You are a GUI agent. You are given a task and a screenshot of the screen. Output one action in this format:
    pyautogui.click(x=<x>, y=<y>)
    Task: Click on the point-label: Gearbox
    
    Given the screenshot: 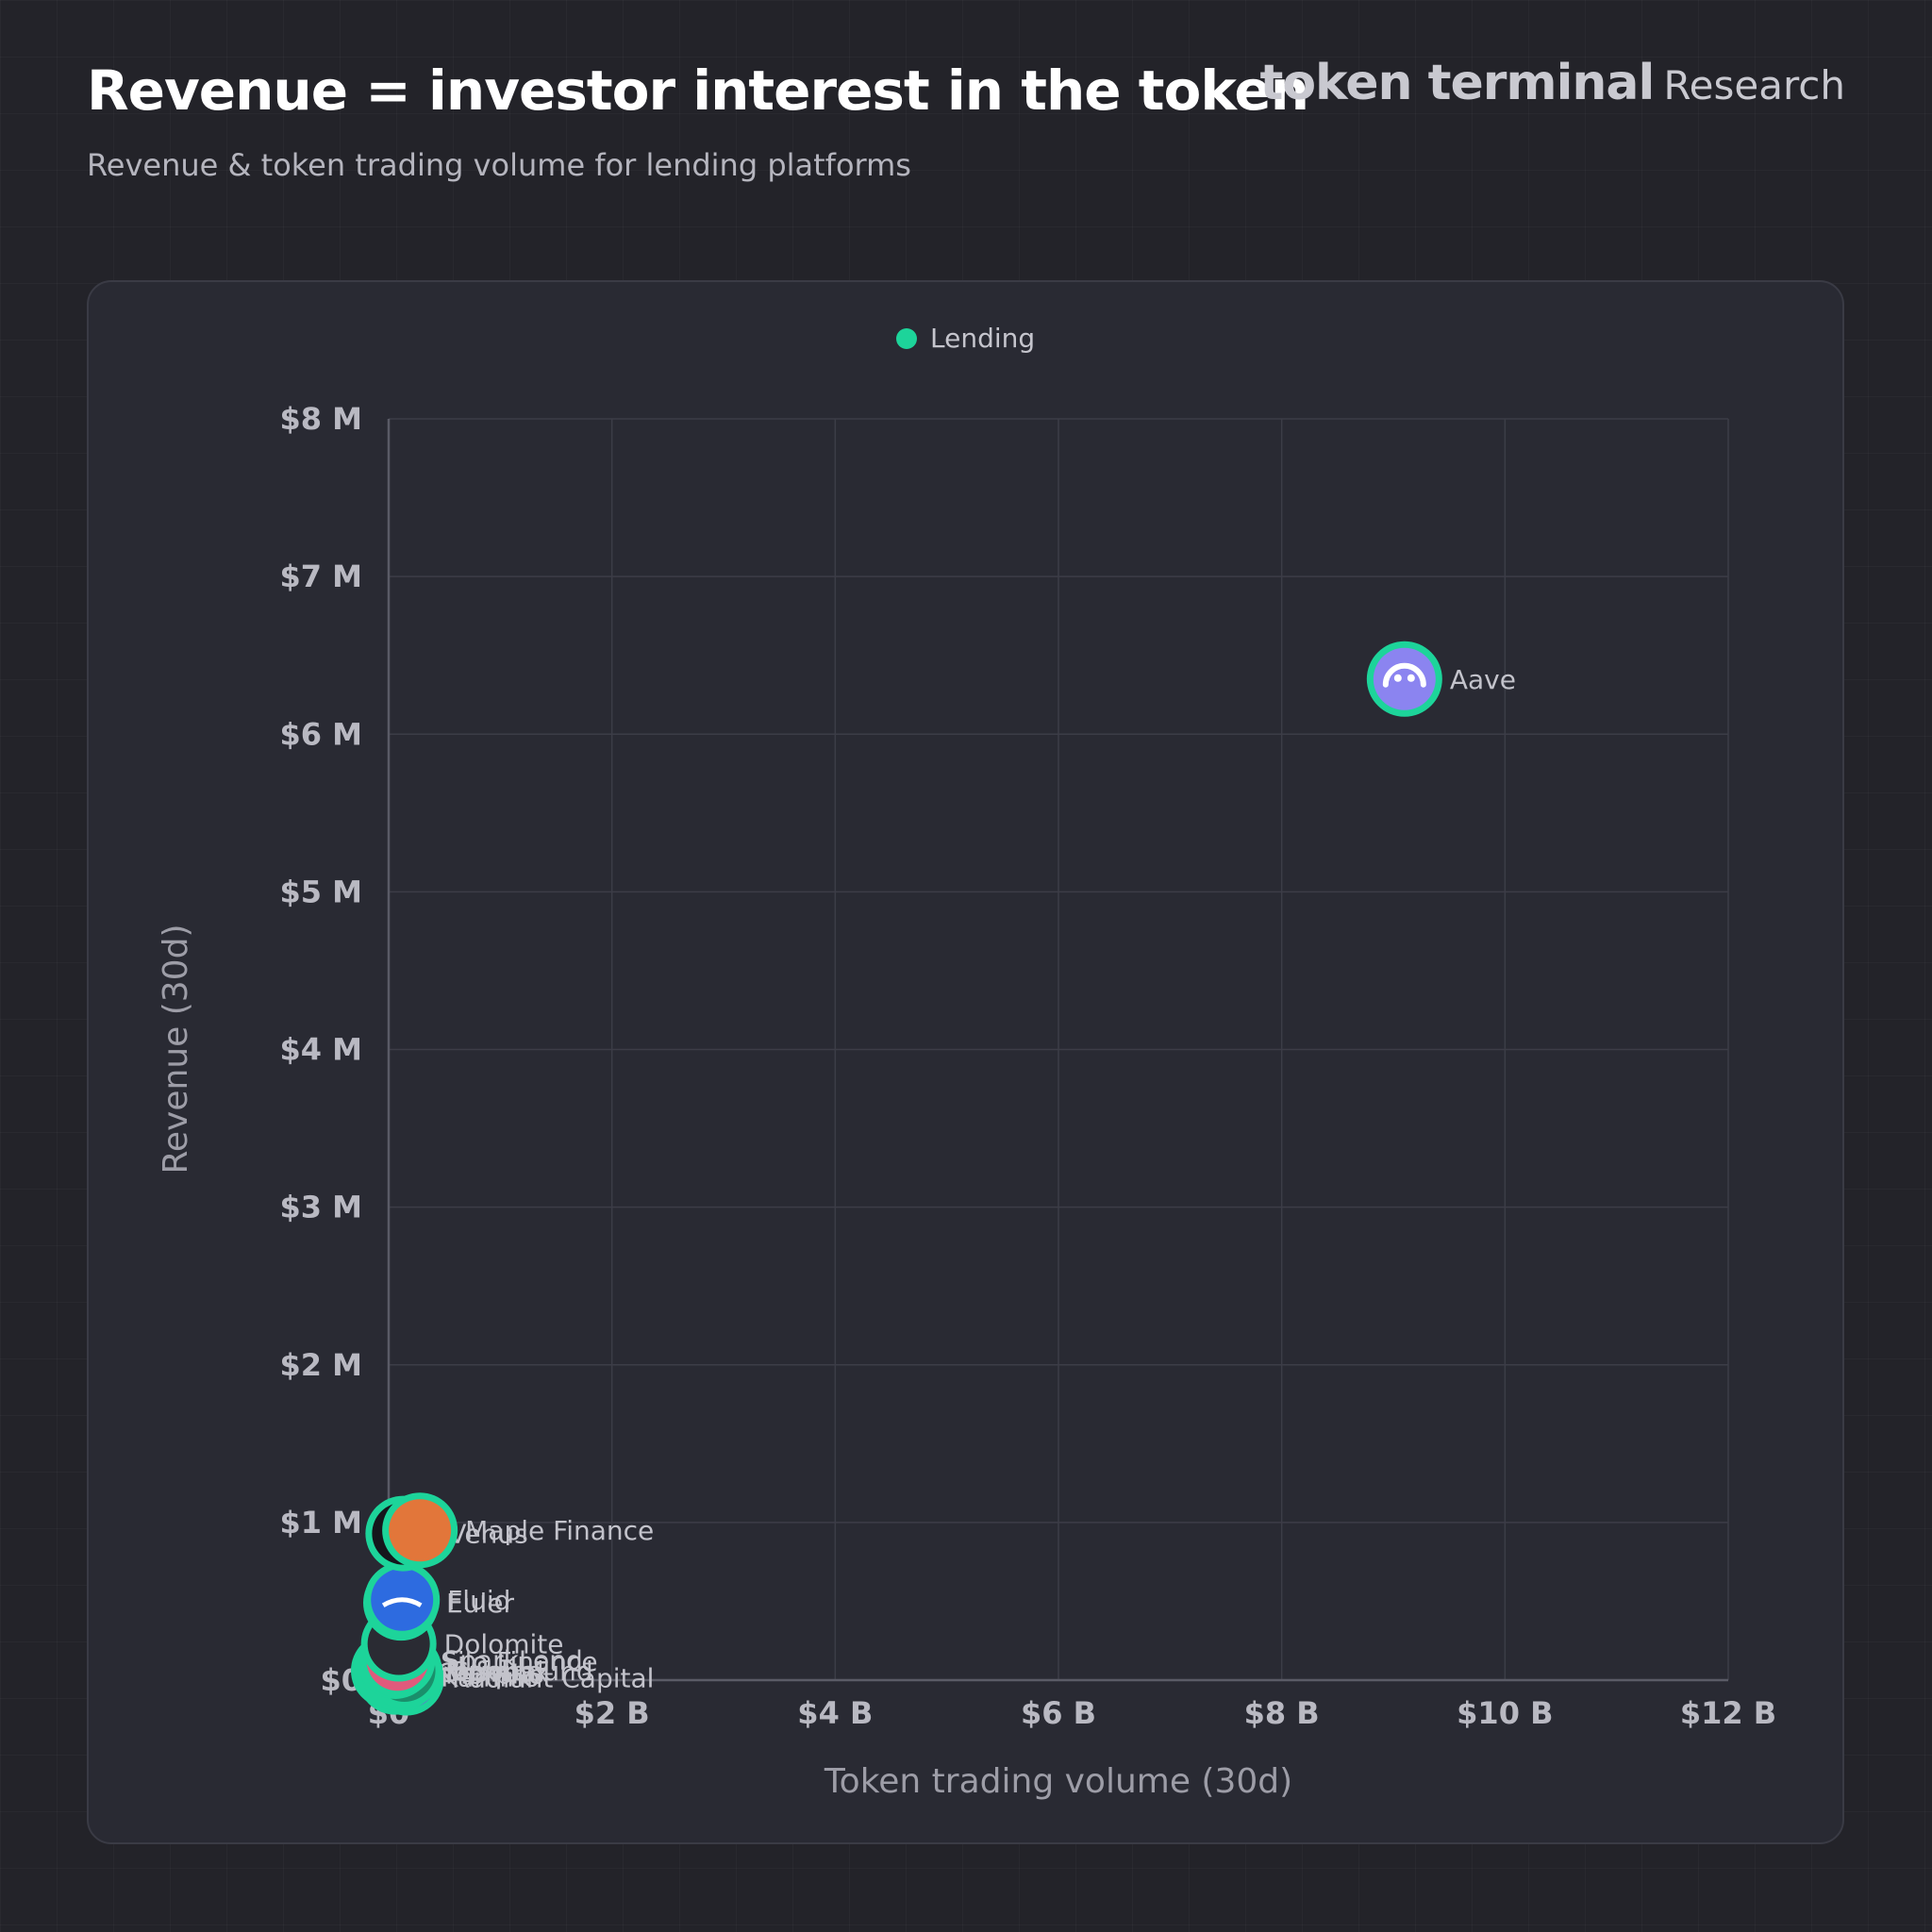 What is the action you would take?
    pyautogui.click(x=494, y=1673)
    